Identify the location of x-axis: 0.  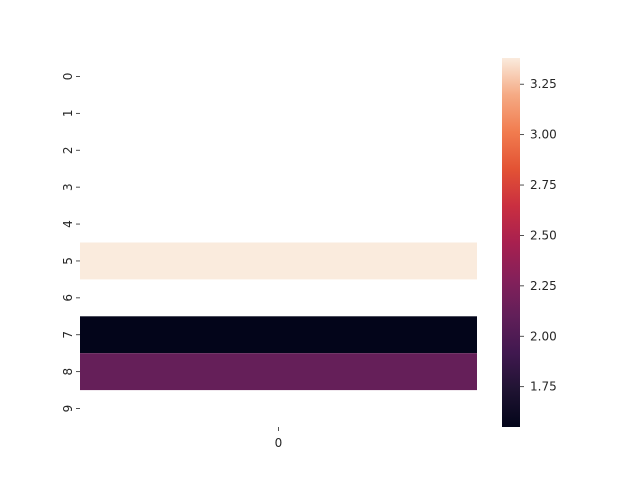
(279, 438).